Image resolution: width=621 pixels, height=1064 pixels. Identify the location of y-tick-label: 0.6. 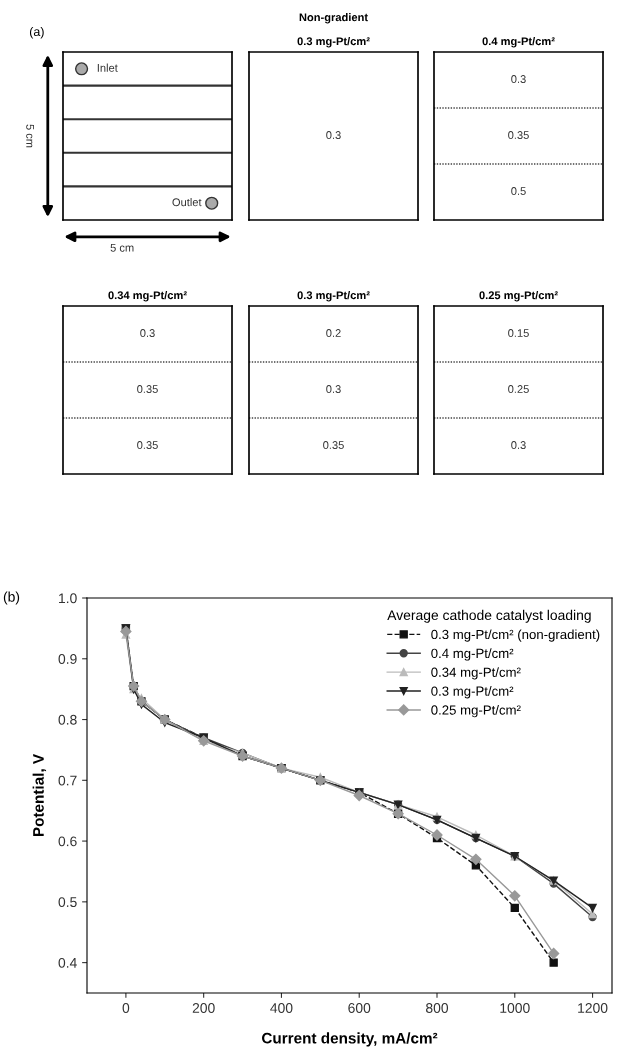
(67, 841).